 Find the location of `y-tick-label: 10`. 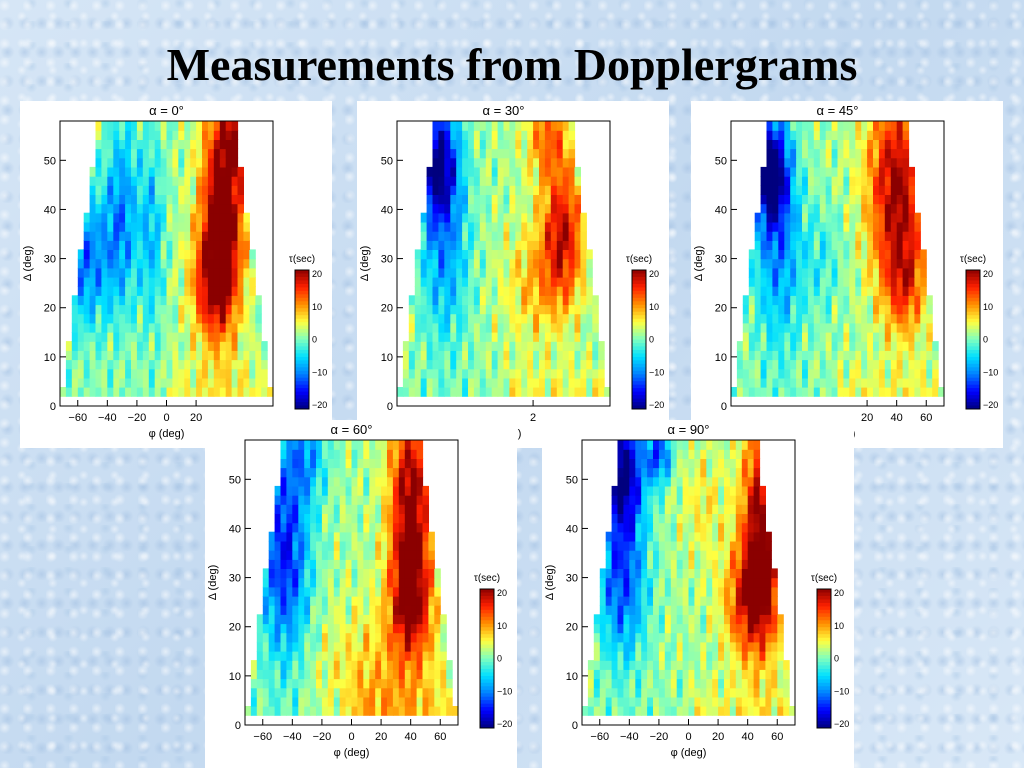

y-tick-label: 10 is located at coordinates (50, 358).